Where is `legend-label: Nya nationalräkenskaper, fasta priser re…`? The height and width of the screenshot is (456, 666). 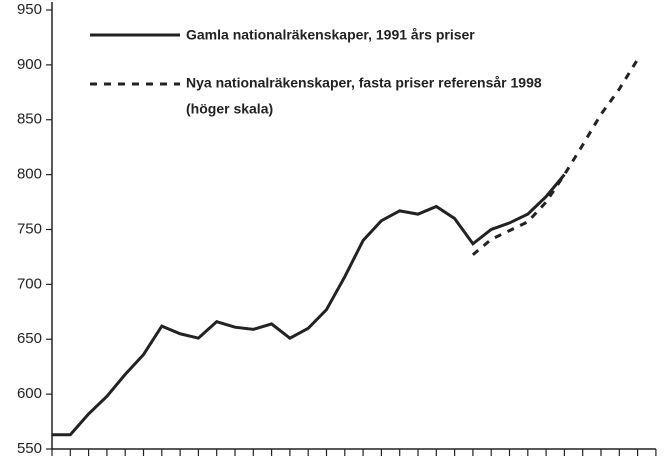
legend-label: Nya nationalräkenskaper, fasta priser re… is located at coordinates (364, 83).